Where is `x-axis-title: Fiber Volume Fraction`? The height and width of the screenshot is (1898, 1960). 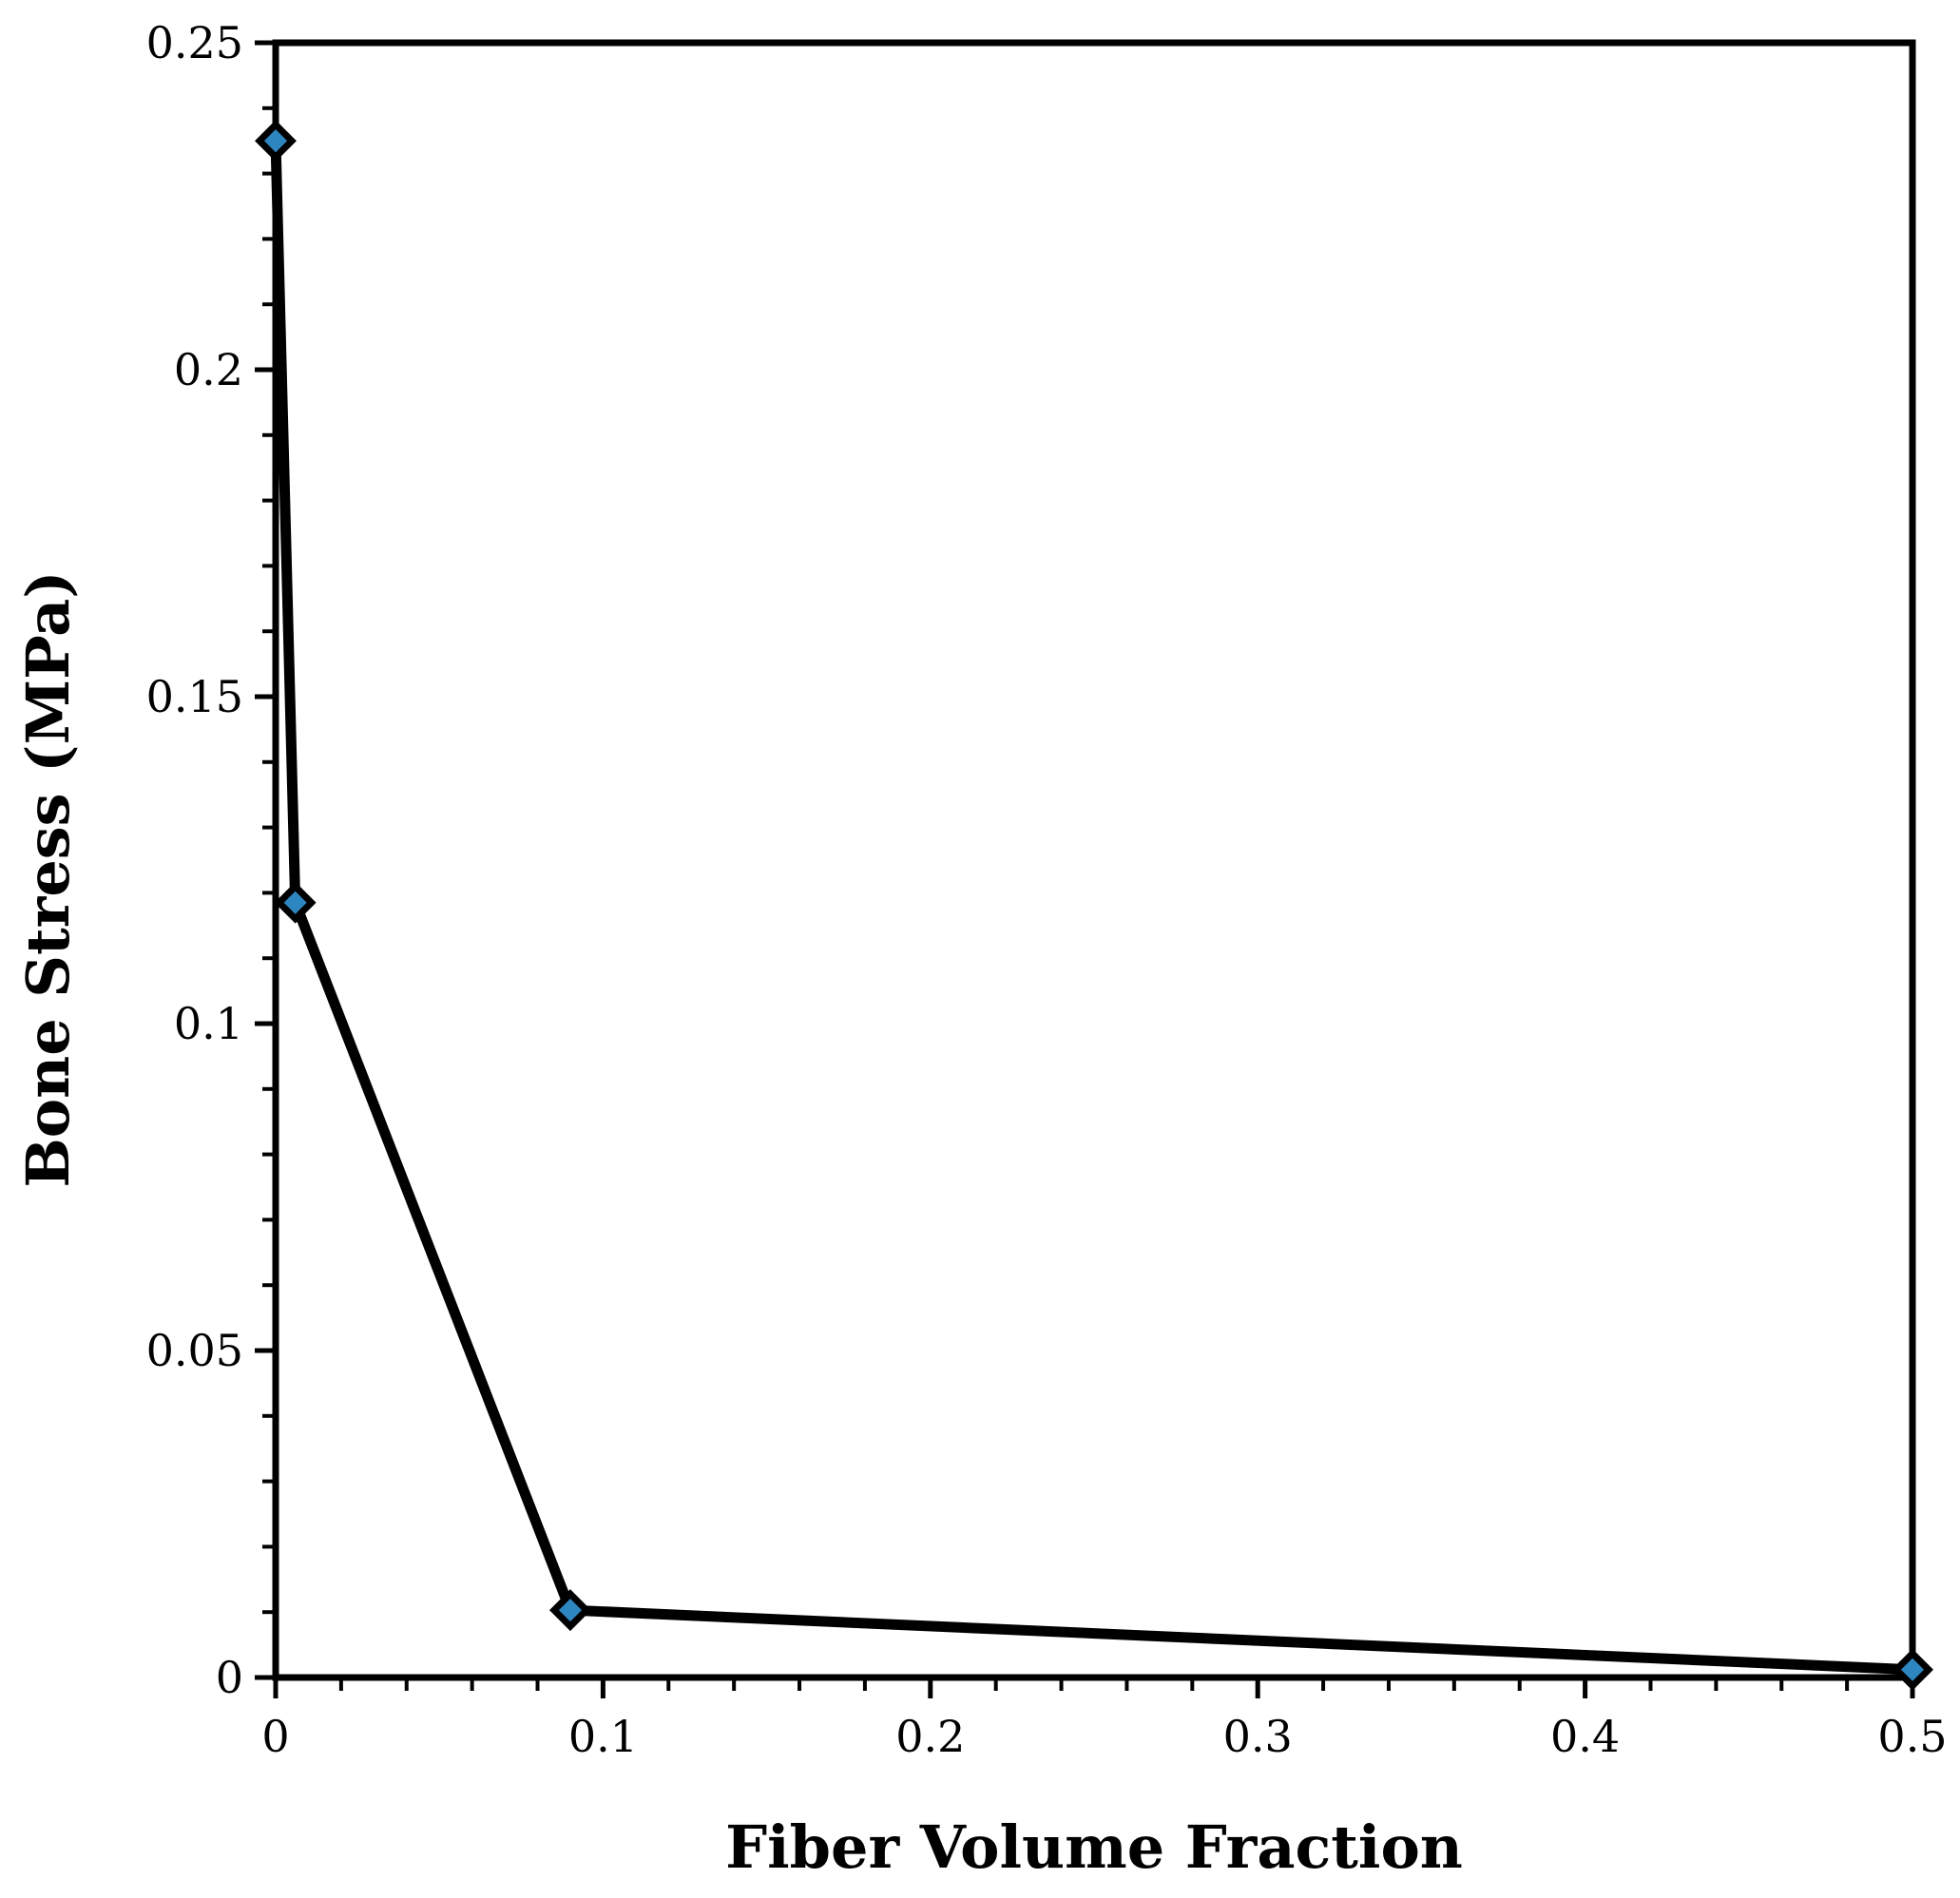
x-axis-title: Fiber Volume Fraction is located at coordinates (1094, 1847).